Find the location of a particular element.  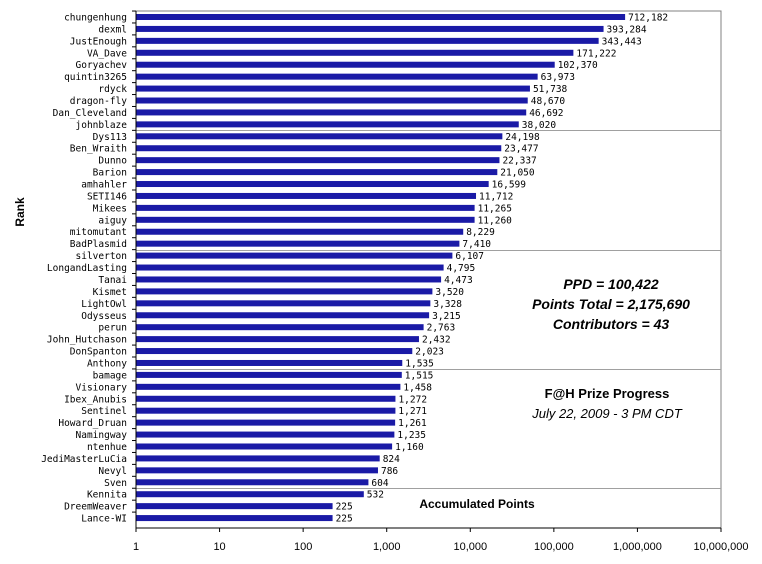

x-tick-label: 10,000 is located at coordinates (470, 547).